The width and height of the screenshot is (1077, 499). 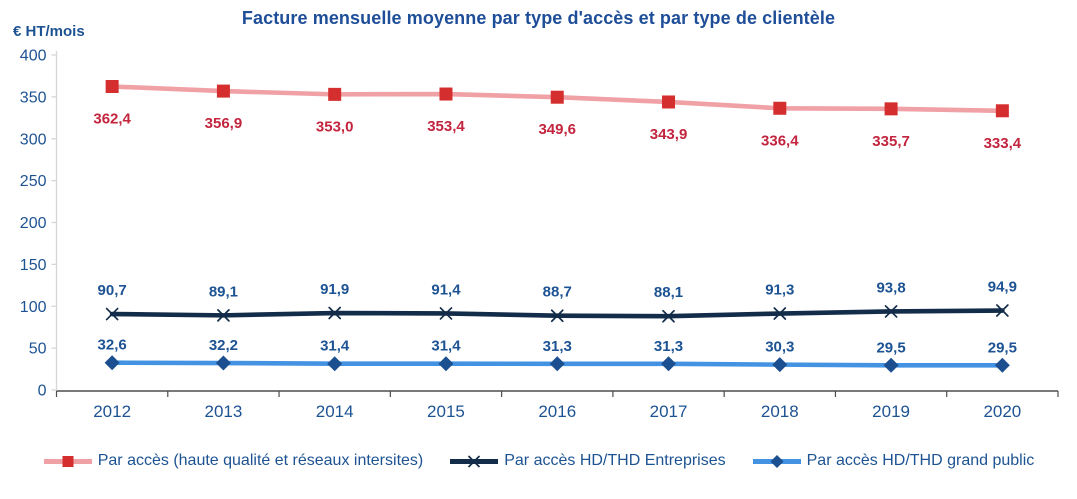 What do you see at coordinates (557, 411) in the screenshot?
I see `x-tick-label: 2016` at bounding box center [557, 411].